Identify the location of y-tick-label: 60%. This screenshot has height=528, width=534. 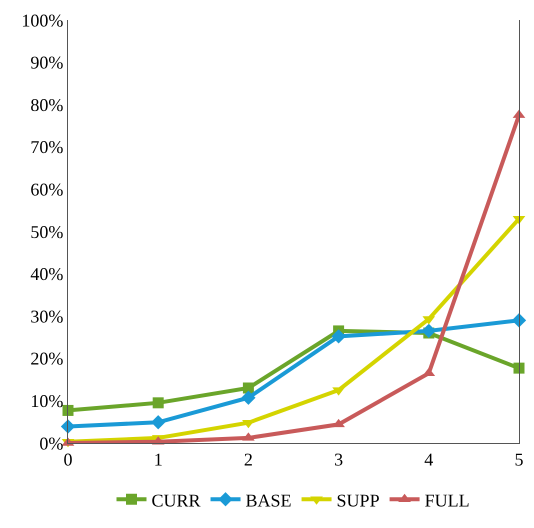
(47, 190).